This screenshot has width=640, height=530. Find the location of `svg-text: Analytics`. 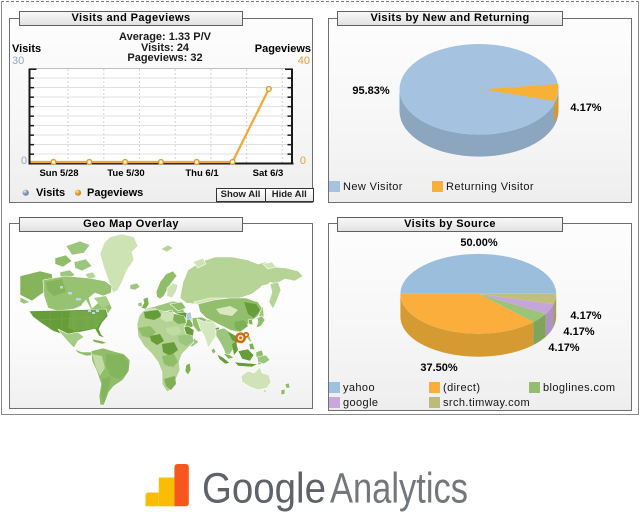

svg-text: Analytics is located at coordinates (399, 489).